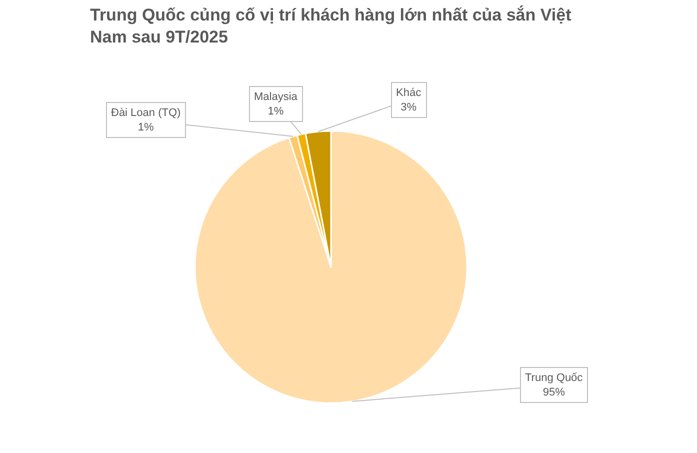 The width and height of the screenshot is (697, 453). I want to click on slice-label: Malaysia, so click(276, 97).